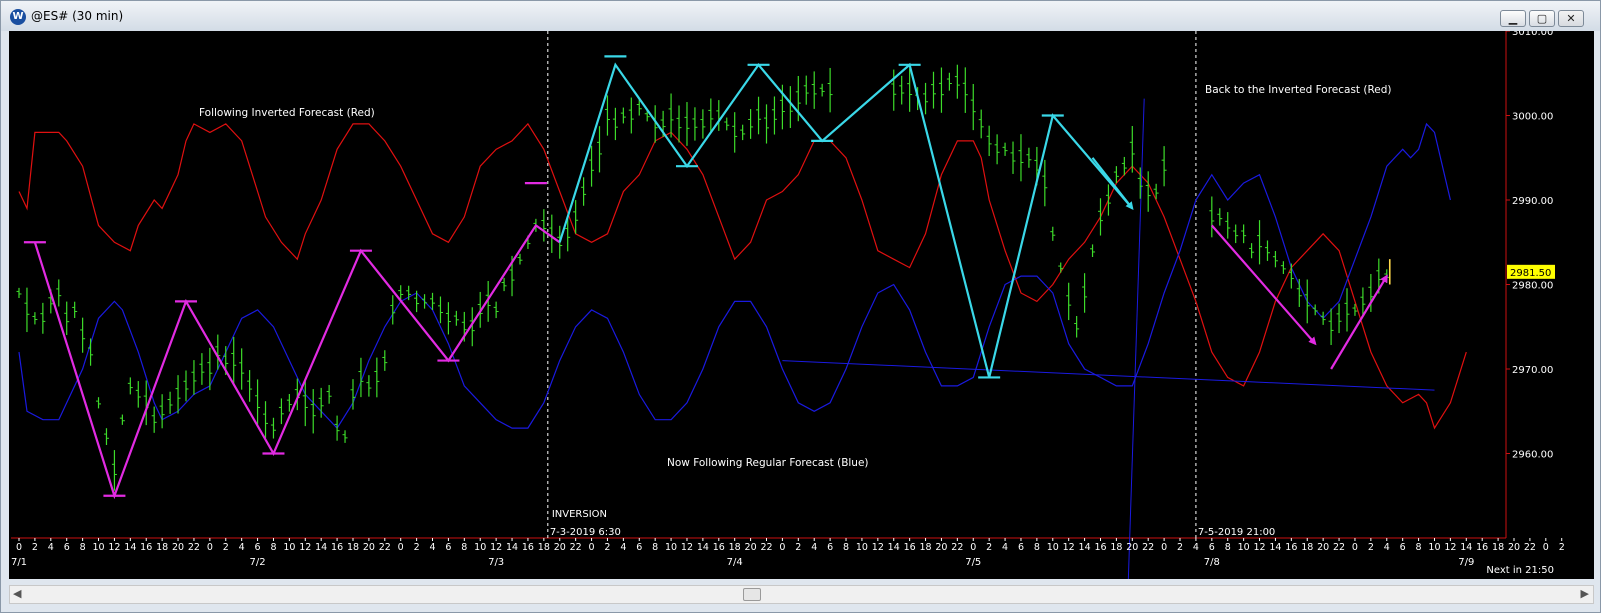 The image size is (1601, 613). I want to click on scroll-right-icon: ▶, so click(1584, 593).